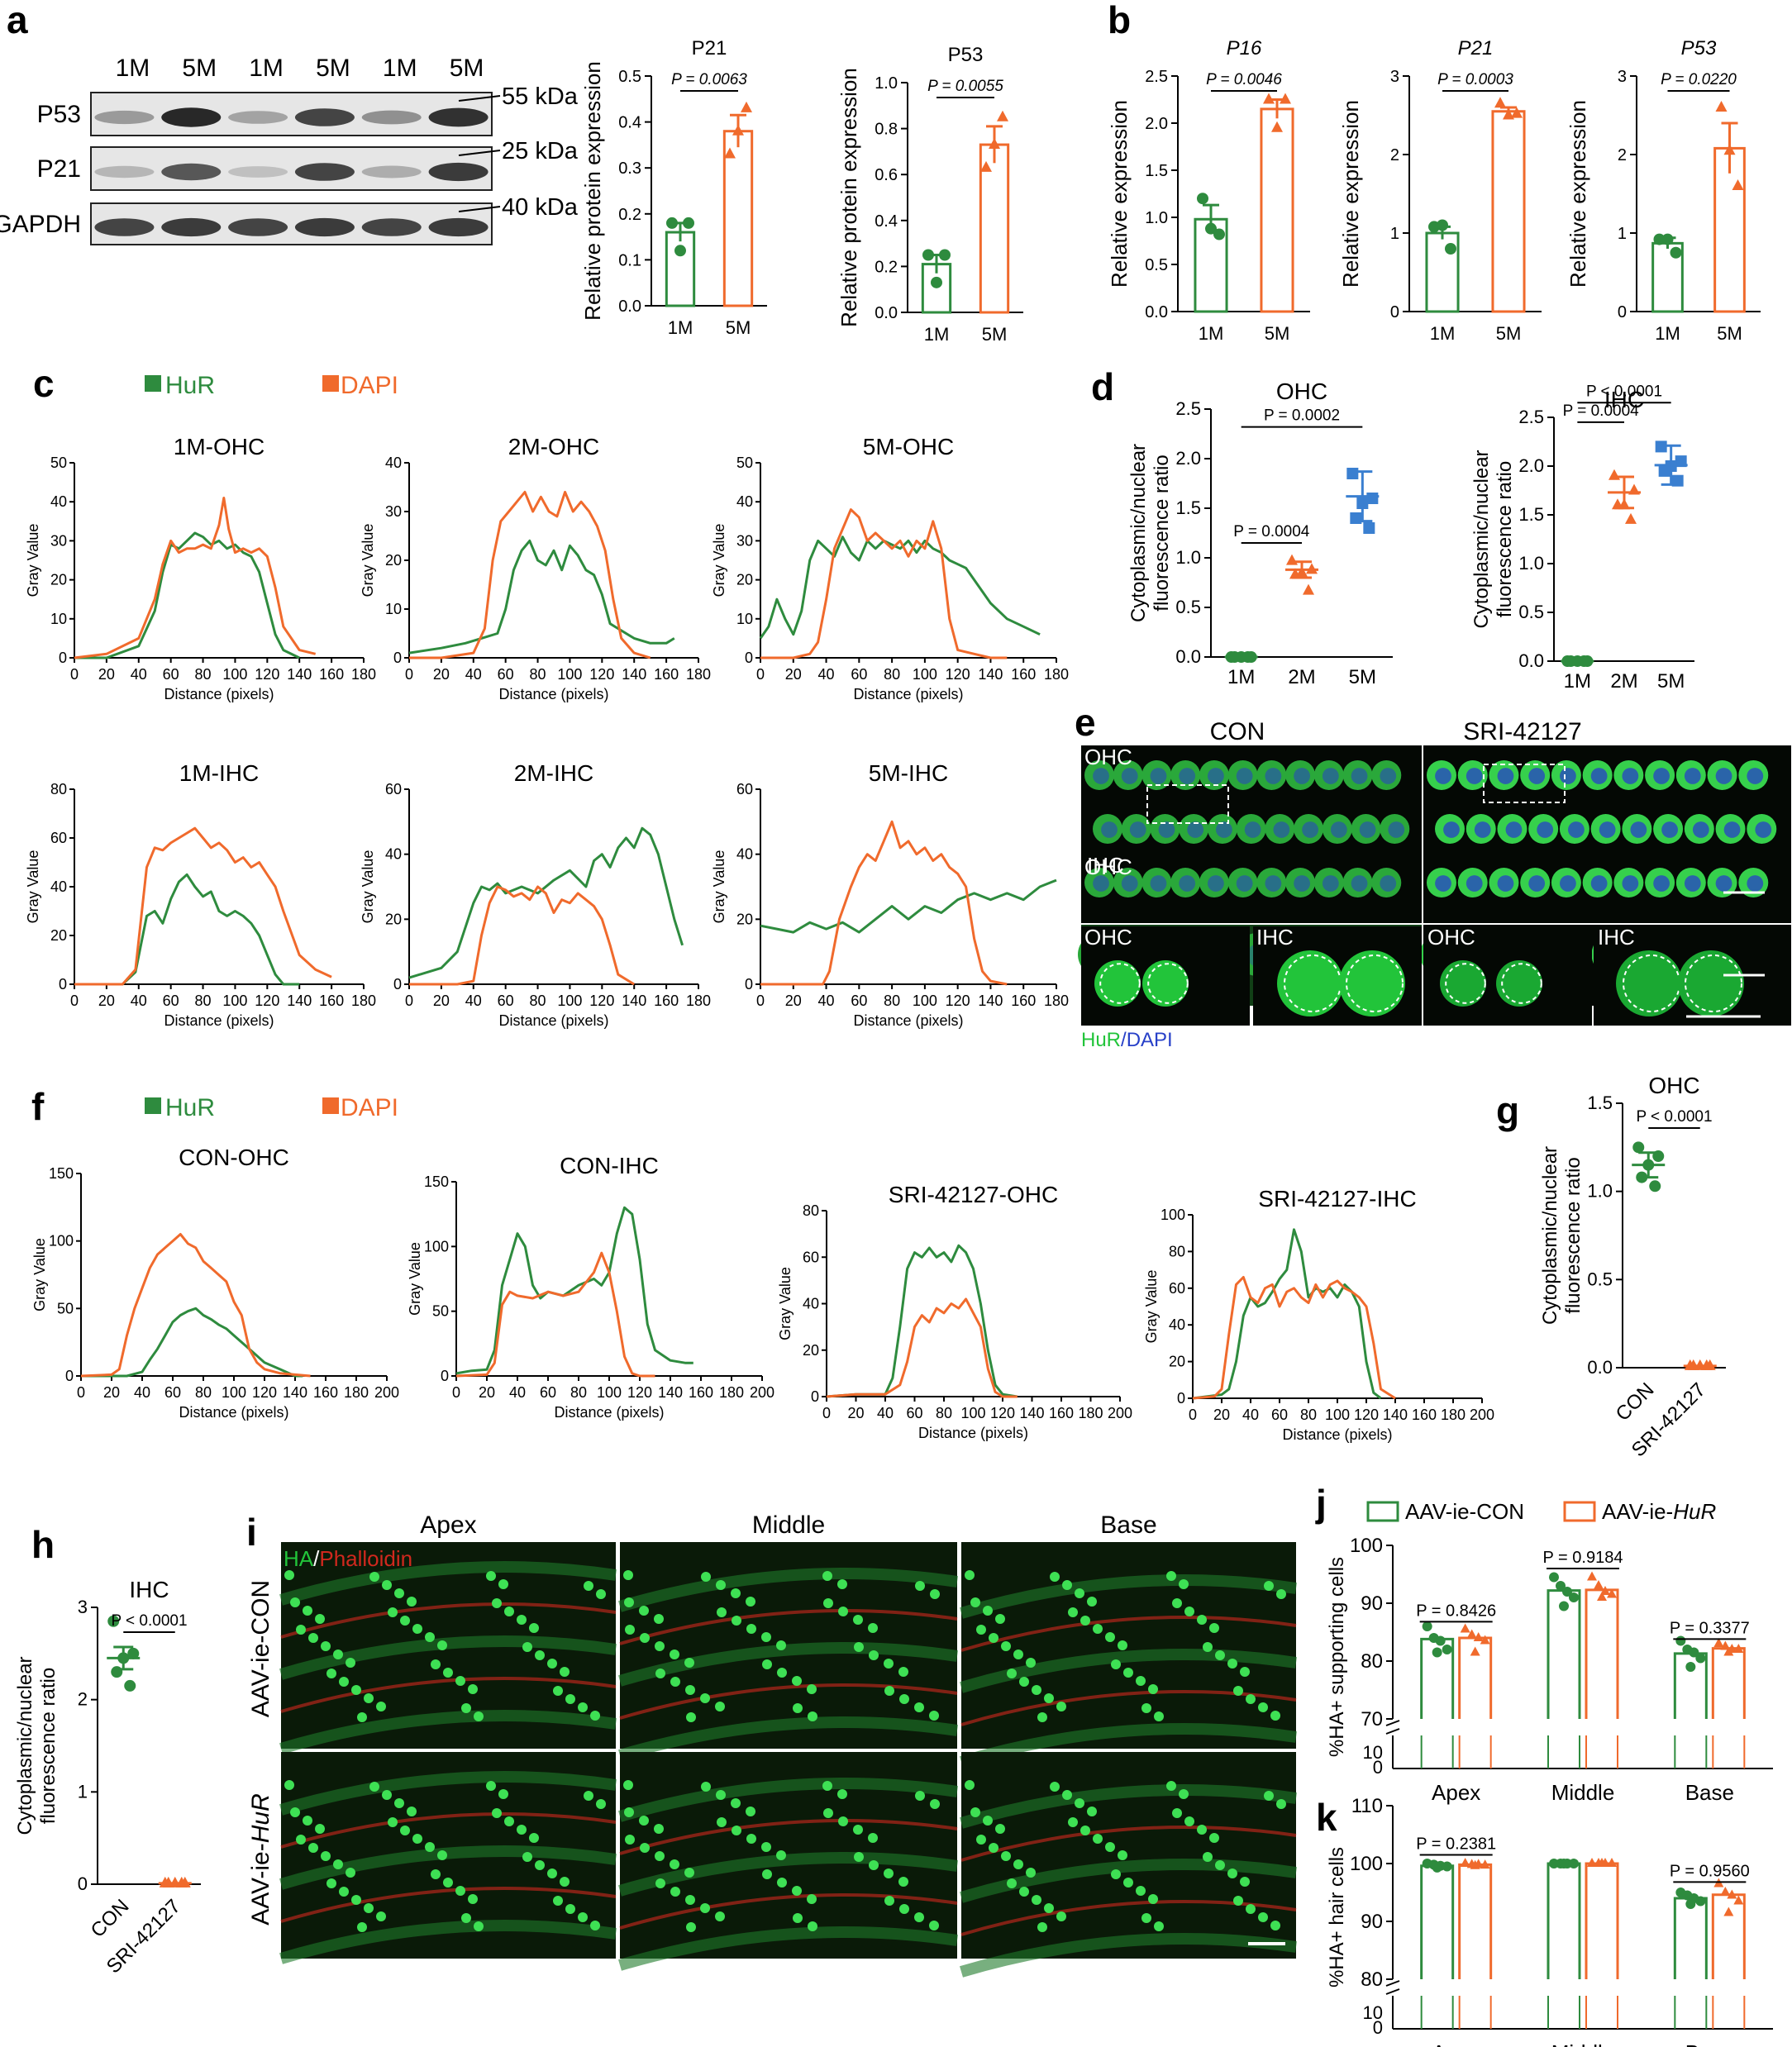  I want to click on nucleus-outline, so click(1375, 983).